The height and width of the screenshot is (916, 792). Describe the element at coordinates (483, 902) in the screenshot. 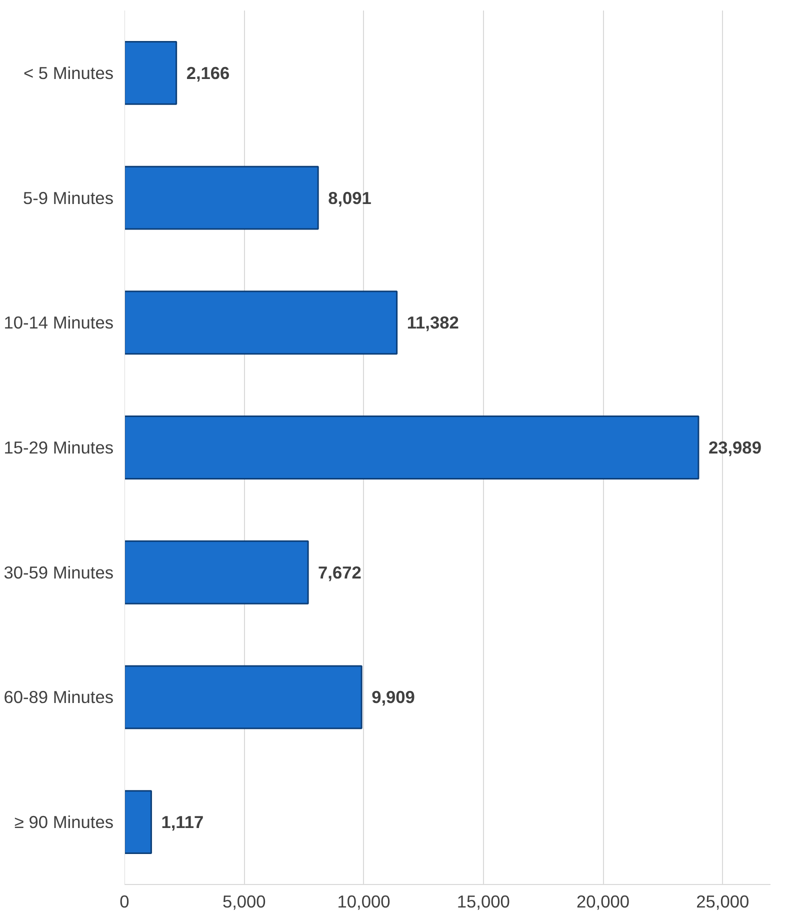

I see `x-tick-label: 15,000` at that location.